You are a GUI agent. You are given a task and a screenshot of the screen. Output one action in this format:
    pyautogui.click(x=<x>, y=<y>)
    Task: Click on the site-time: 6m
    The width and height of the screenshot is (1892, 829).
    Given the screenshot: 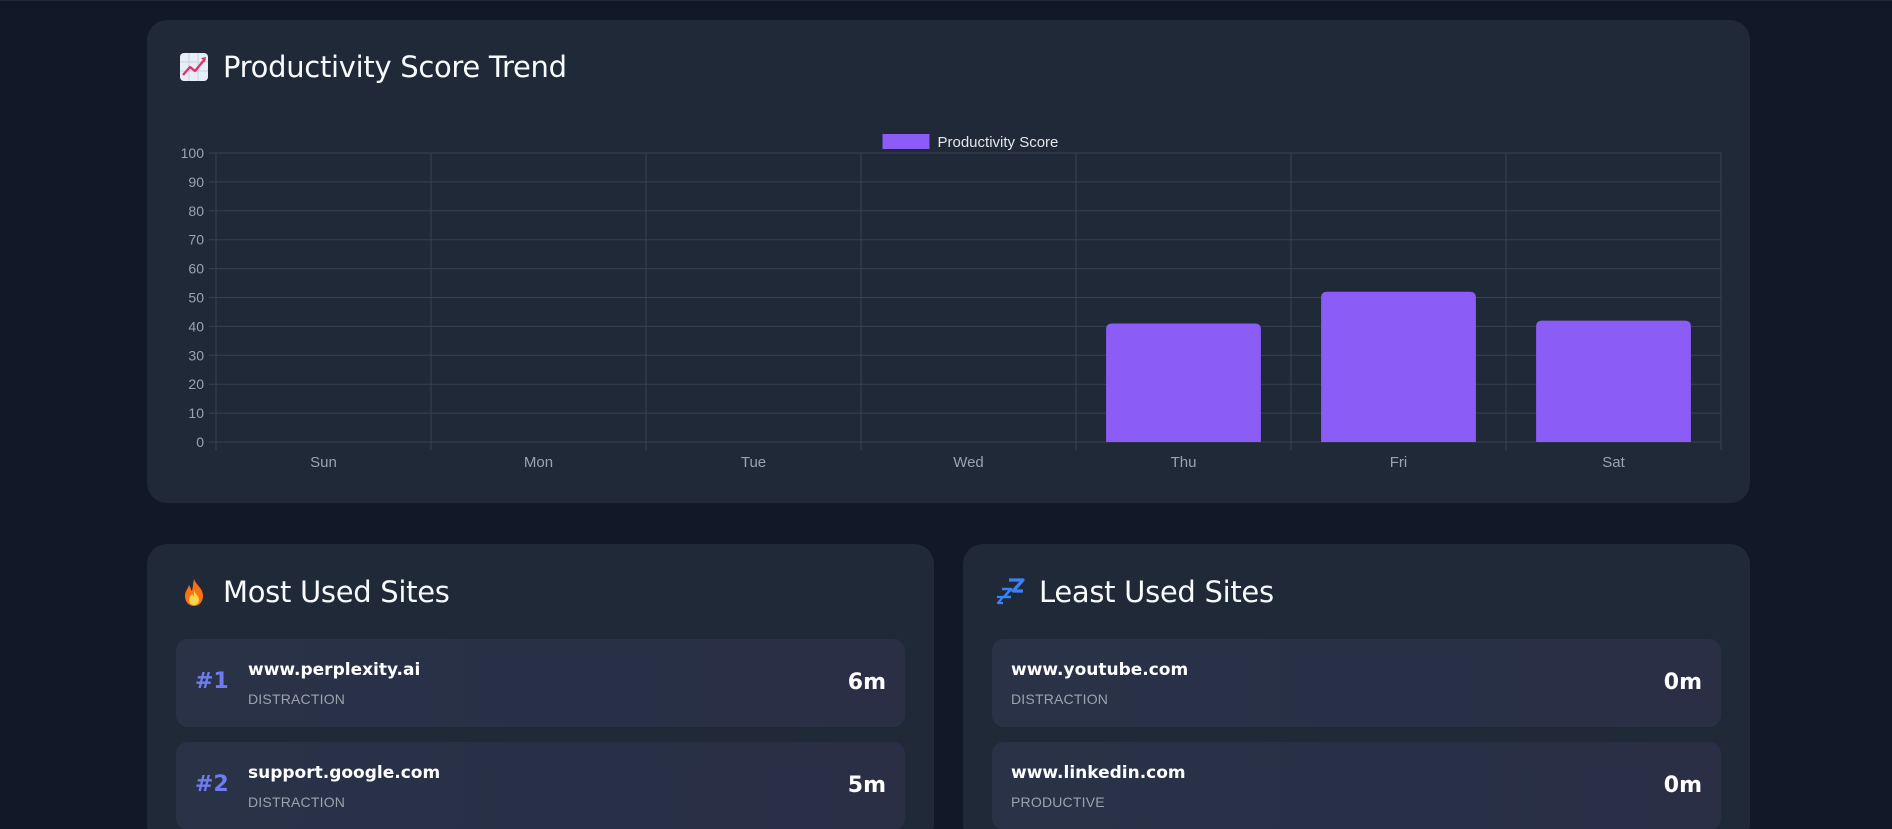 What is the action you would take?
    pyautogui.click(x=866, y=682)
    